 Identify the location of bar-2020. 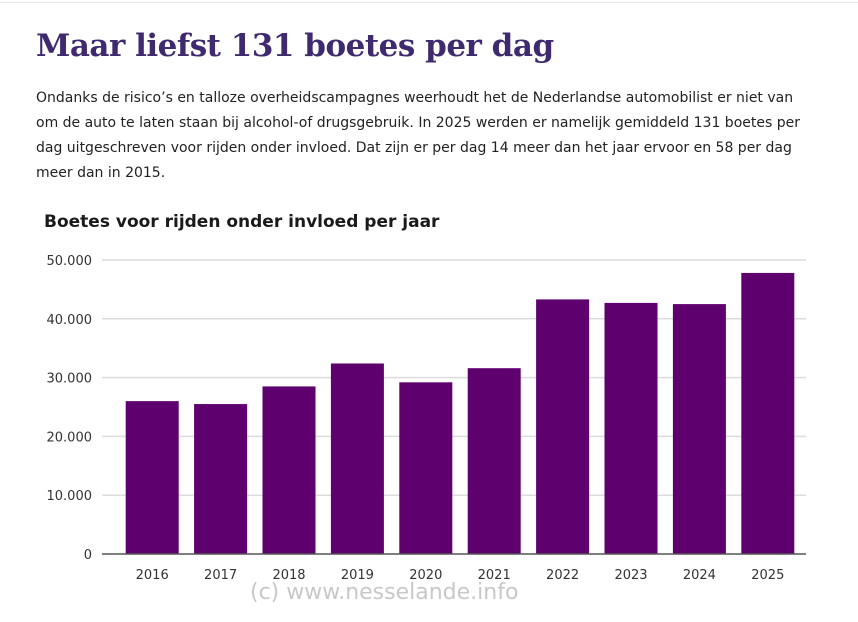
(426, 468).